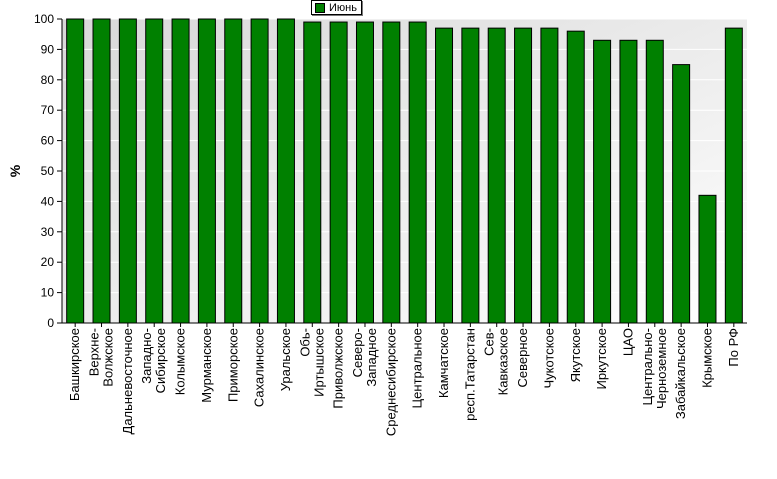 Image resolution: width=777 pixels, height=479 pixels. I want to click on x-tick-label: Забайкальское, so click(680, 373).